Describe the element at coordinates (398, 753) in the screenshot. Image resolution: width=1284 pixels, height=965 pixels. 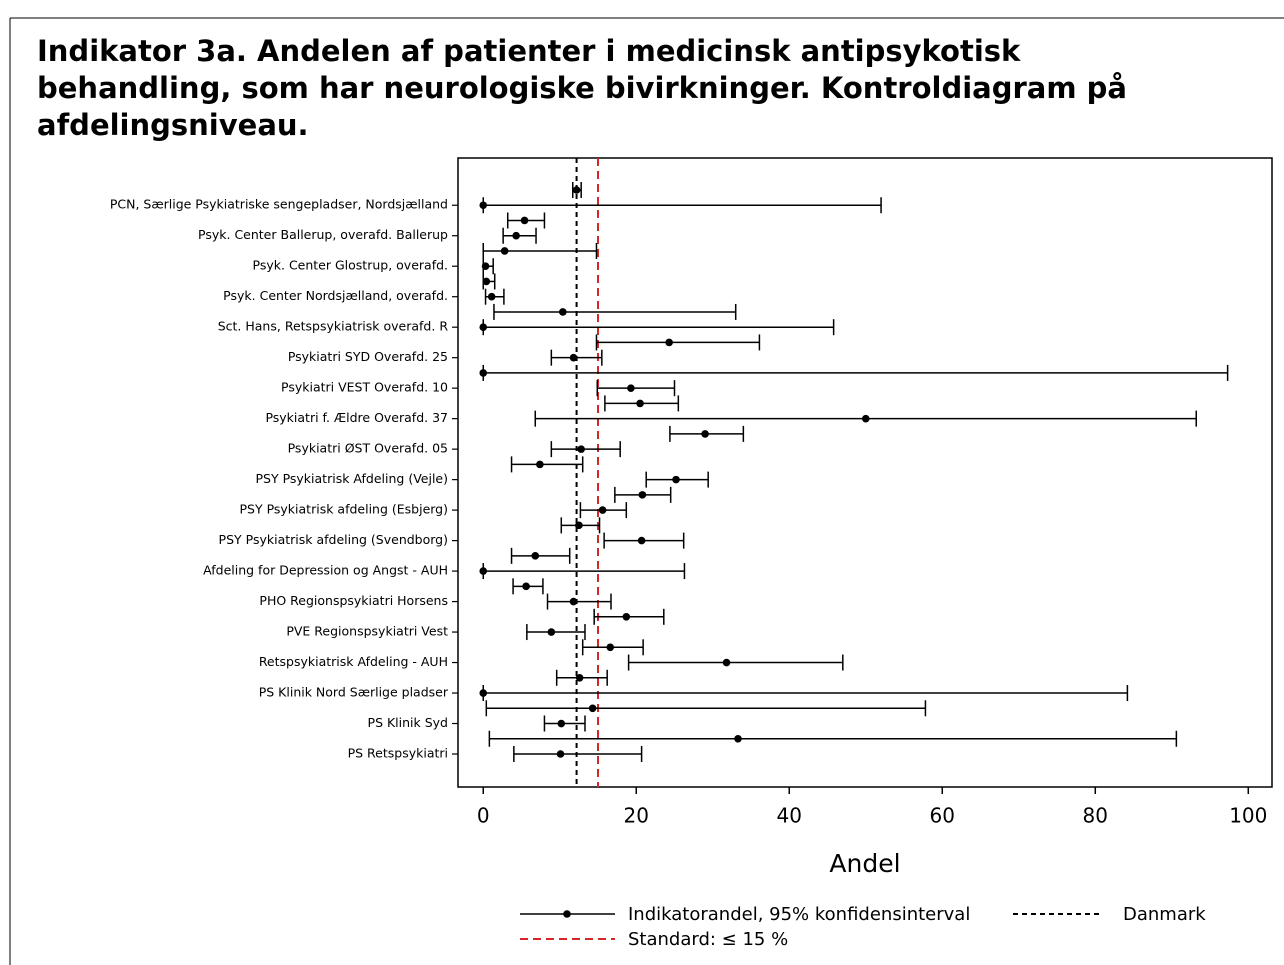
I see `y-tick-label: PS Retspsykiatri` at that location.